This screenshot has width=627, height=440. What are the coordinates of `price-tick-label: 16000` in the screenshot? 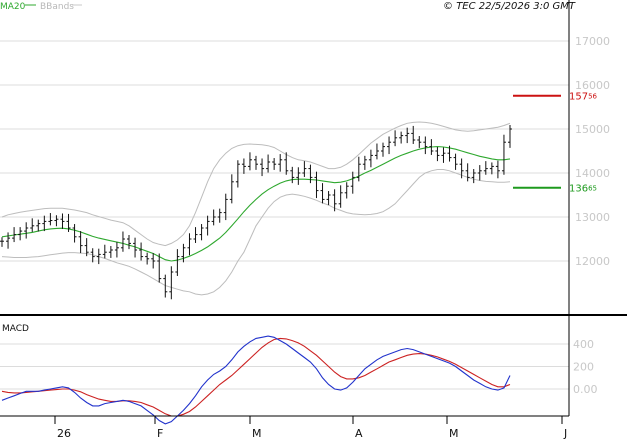 It's located at (592, 85).